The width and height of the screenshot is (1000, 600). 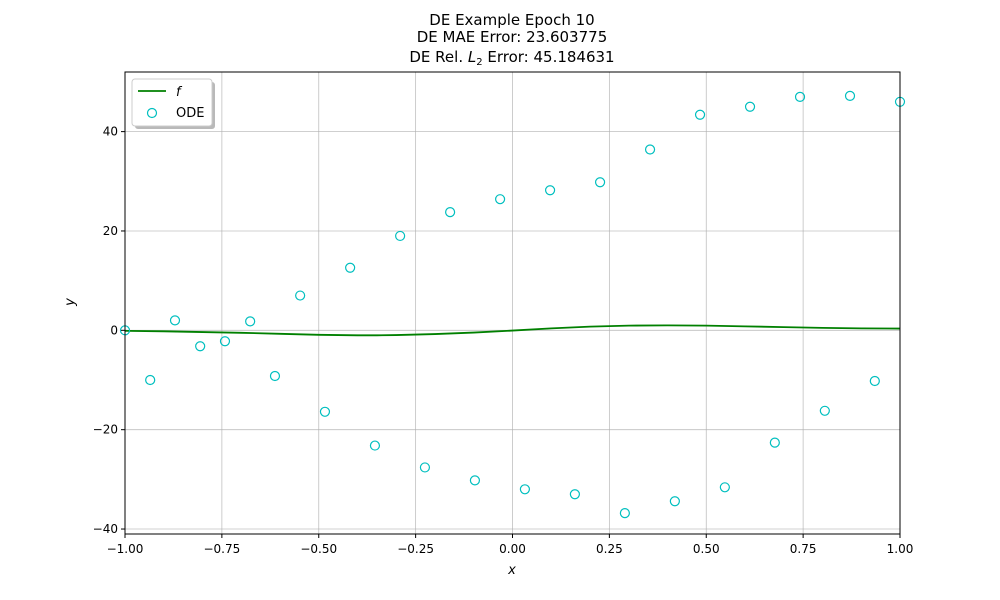 What do you see at coordinates (114, 330) in the screenshot?
I see `y-tick-label: 0` at bounding box center [114, 330].